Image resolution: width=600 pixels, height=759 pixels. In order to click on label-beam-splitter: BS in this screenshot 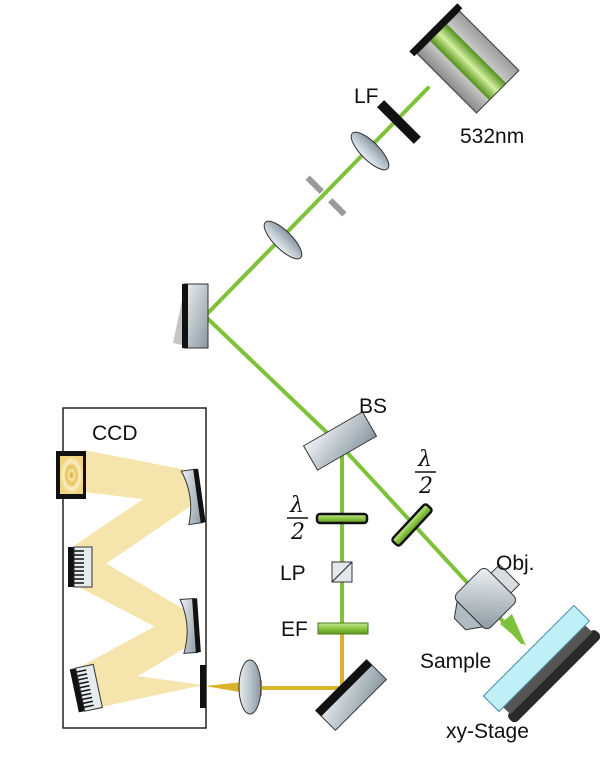, I will do `click(373, 406)`.